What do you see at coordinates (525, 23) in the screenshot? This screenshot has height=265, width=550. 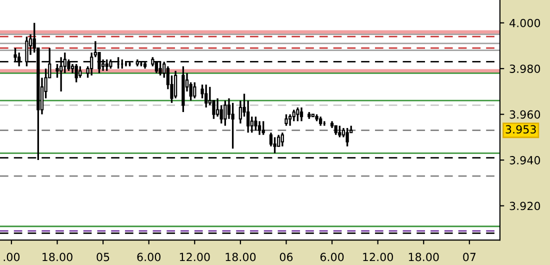 I see `y-tick-label: 4.000` at bounding box center [525, 23].